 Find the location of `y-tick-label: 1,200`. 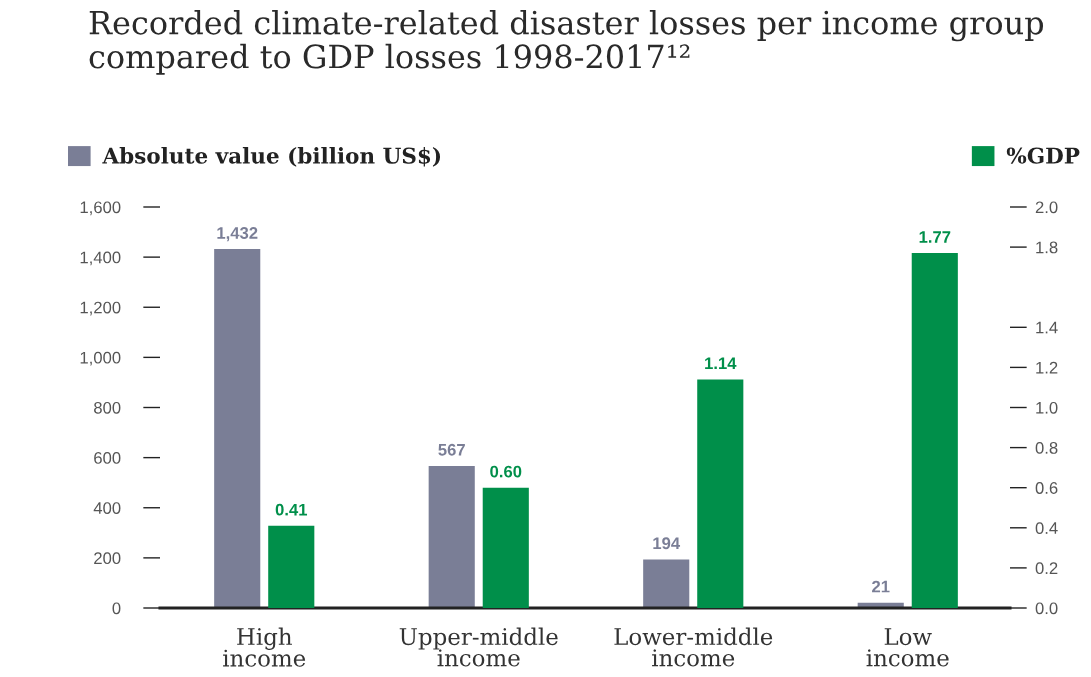

y-tick-label: 1,200 is located at coordinates (100, 308).